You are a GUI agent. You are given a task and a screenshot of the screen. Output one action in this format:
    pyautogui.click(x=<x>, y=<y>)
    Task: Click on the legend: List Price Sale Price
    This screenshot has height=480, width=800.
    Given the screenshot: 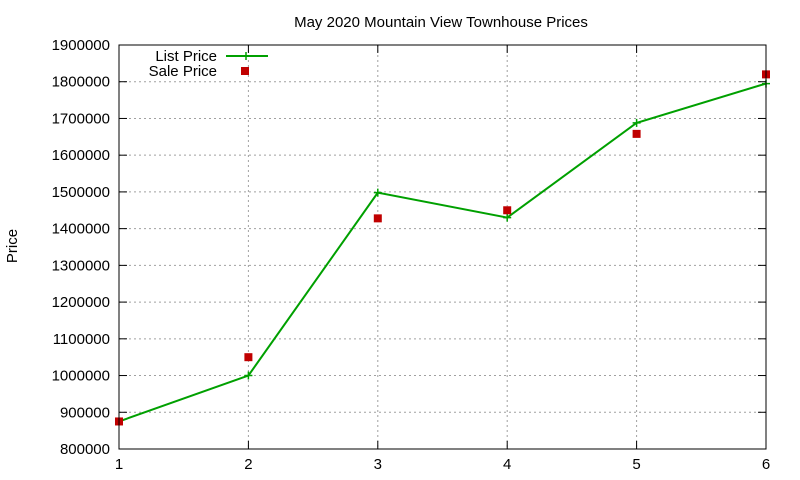 What is the action you would take?
    pyautogui.click(x=208, y=64)
    